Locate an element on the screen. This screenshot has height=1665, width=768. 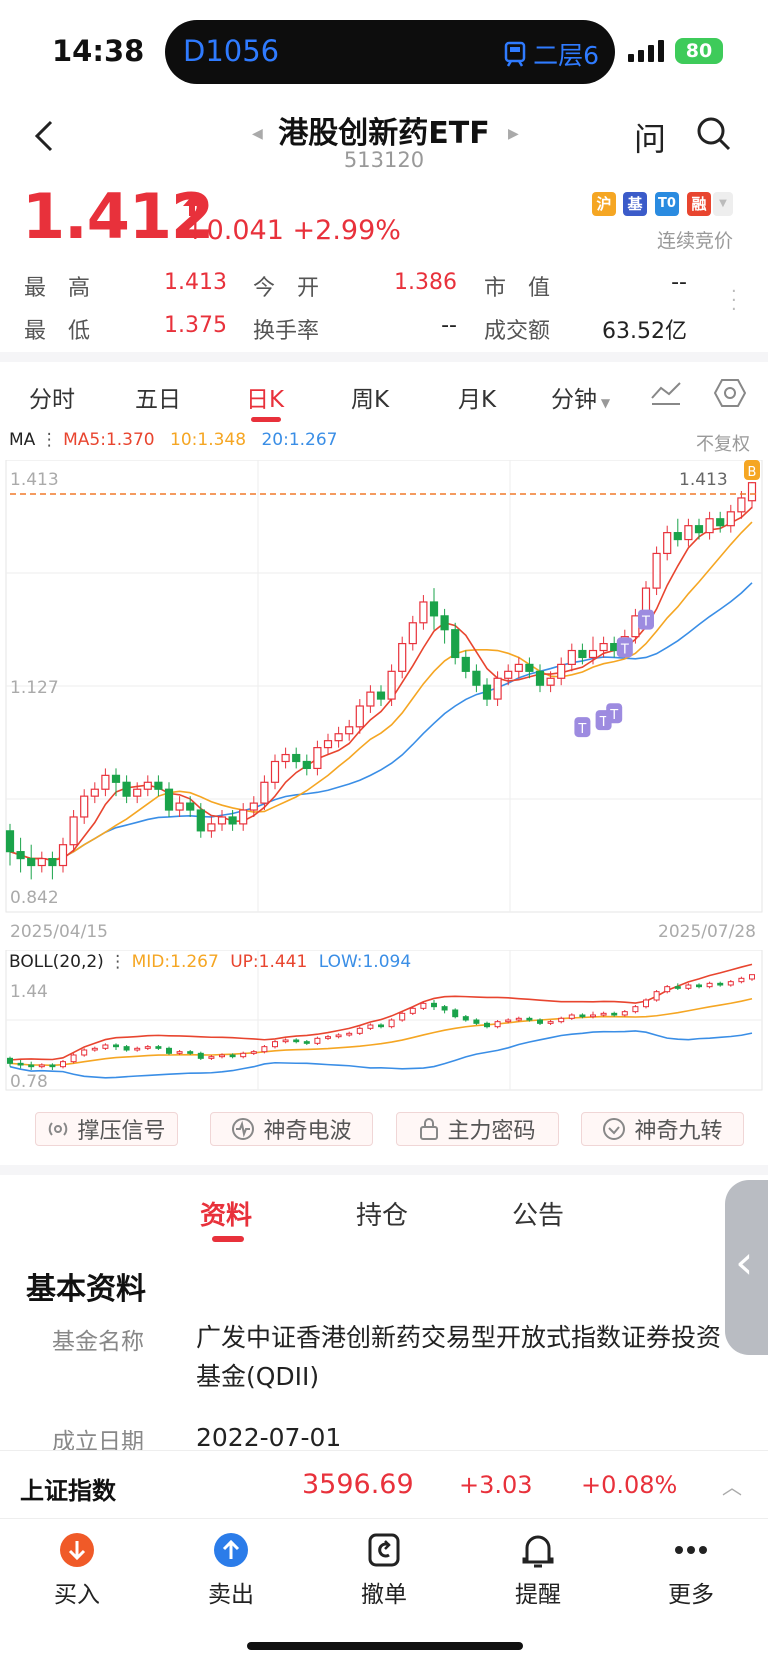
support-resistance-label: 撑压信号 is located at coordinates (121, 1131).